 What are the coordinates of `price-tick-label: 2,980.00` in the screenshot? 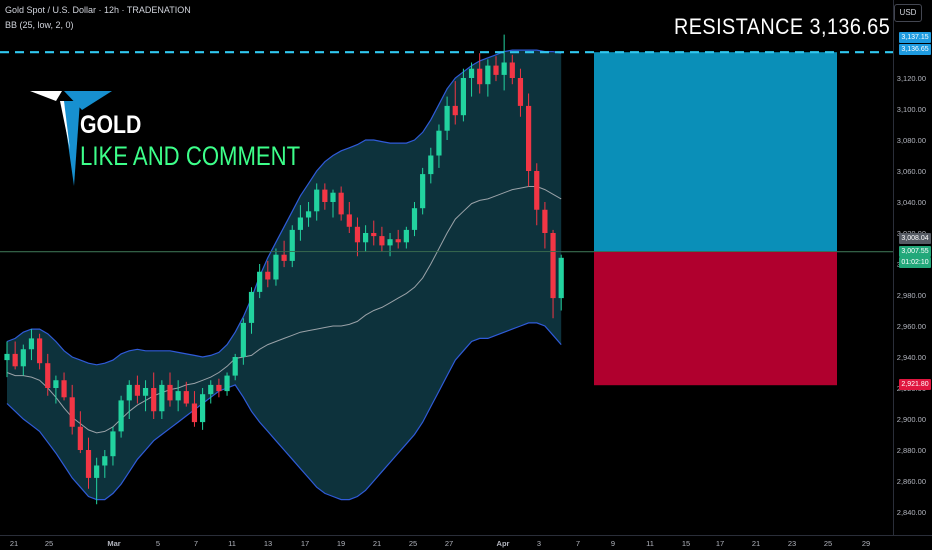 It's located at (911, 295).